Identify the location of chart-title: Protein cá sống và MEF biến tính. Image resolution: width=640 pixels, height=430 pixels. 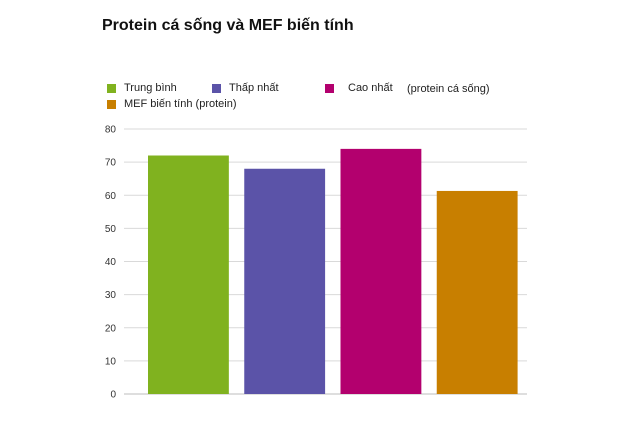
(228, 25).